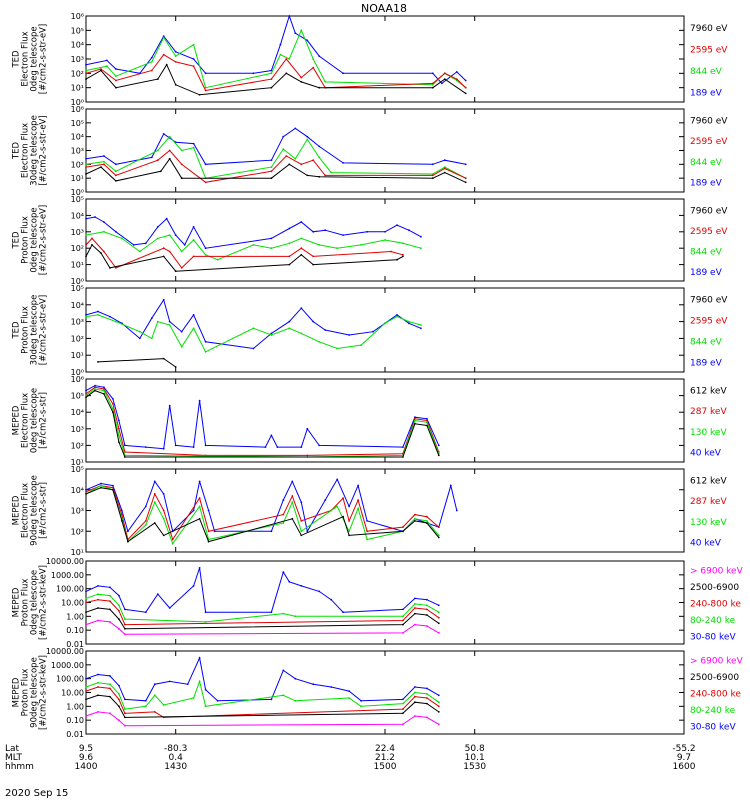 Image resolution: width=750 pixels, height=800 pixels. I want to click on x-row-label: Lat, so click(12, 749).